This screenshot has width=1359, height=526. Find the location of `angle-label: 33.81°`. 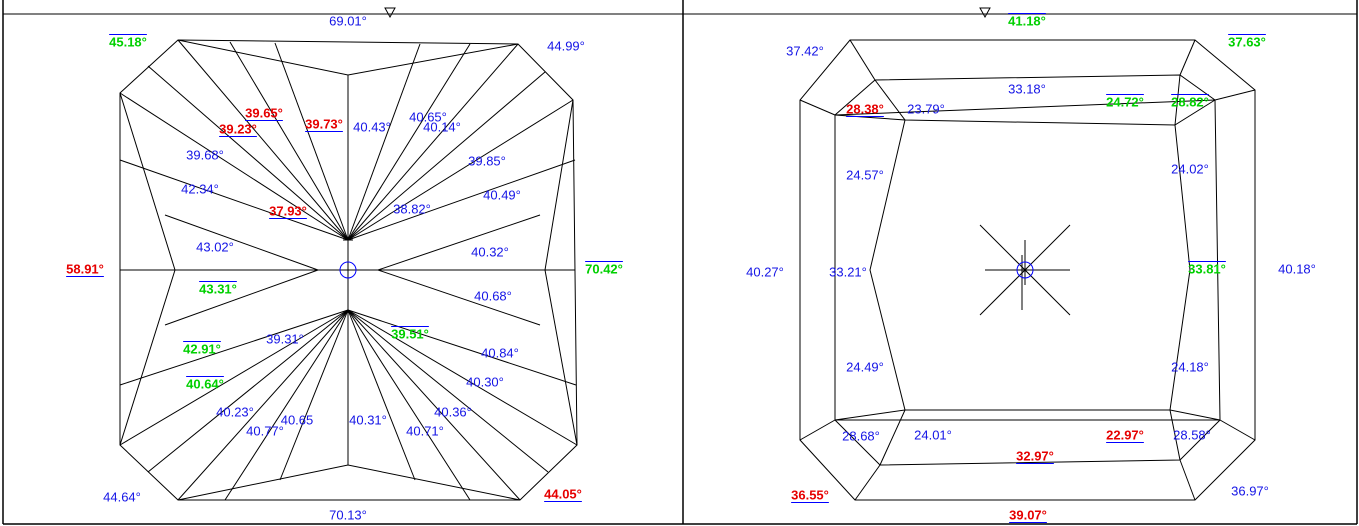

angle-label: 33.81° is located at coordinates (1207, 268).